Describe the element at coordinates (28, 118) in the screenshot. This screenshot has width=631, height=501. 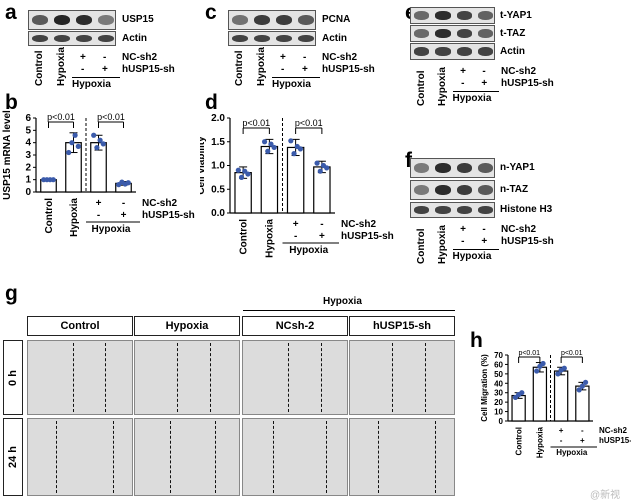
I see `y-tick-label: 6` at that location.